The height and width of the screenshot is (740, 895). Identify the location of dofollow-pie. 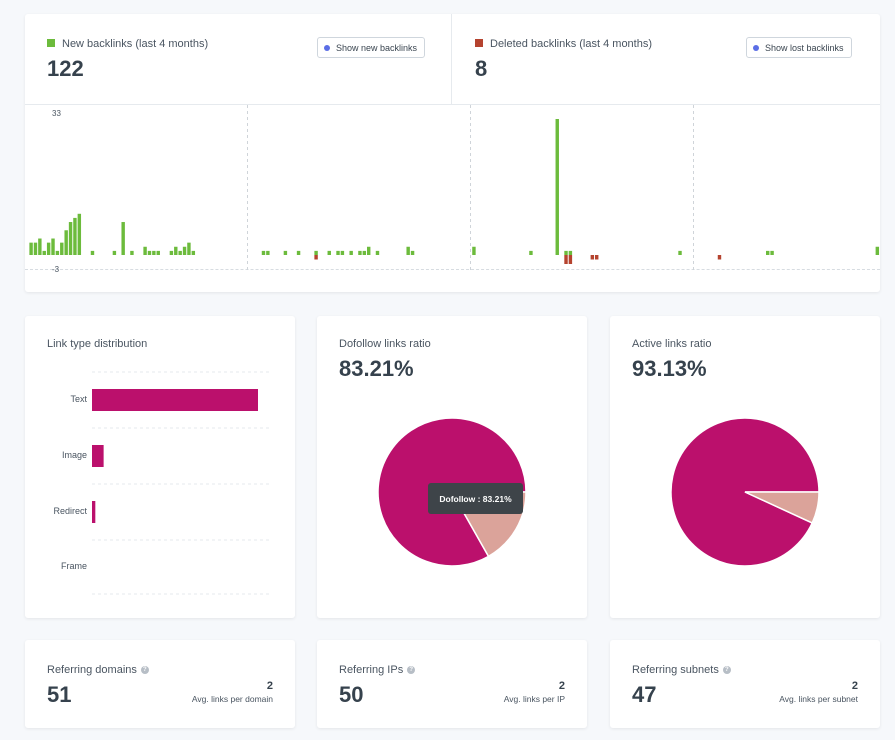
(452, 467).